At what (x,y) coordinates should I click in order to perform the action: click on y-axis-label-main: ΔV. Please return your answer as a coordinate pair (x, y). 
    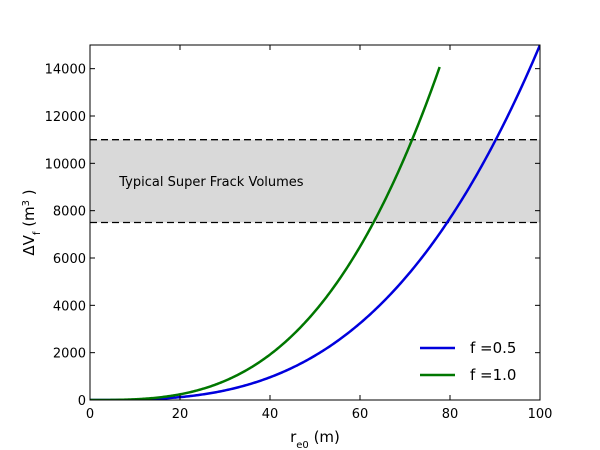
    Looking at the image, I should click on (29, 244).